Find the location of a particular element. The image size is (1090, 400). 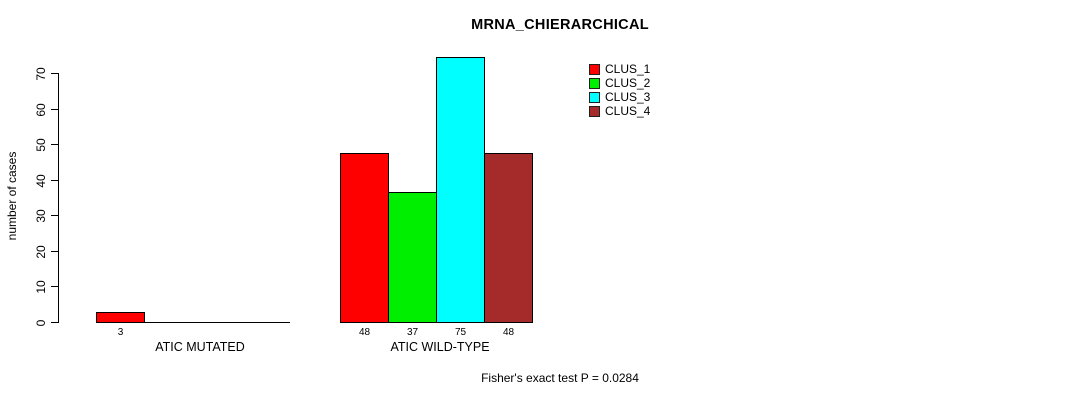

legend-row-clus-3: CLUS_3 is located at coordinates (619, 97).